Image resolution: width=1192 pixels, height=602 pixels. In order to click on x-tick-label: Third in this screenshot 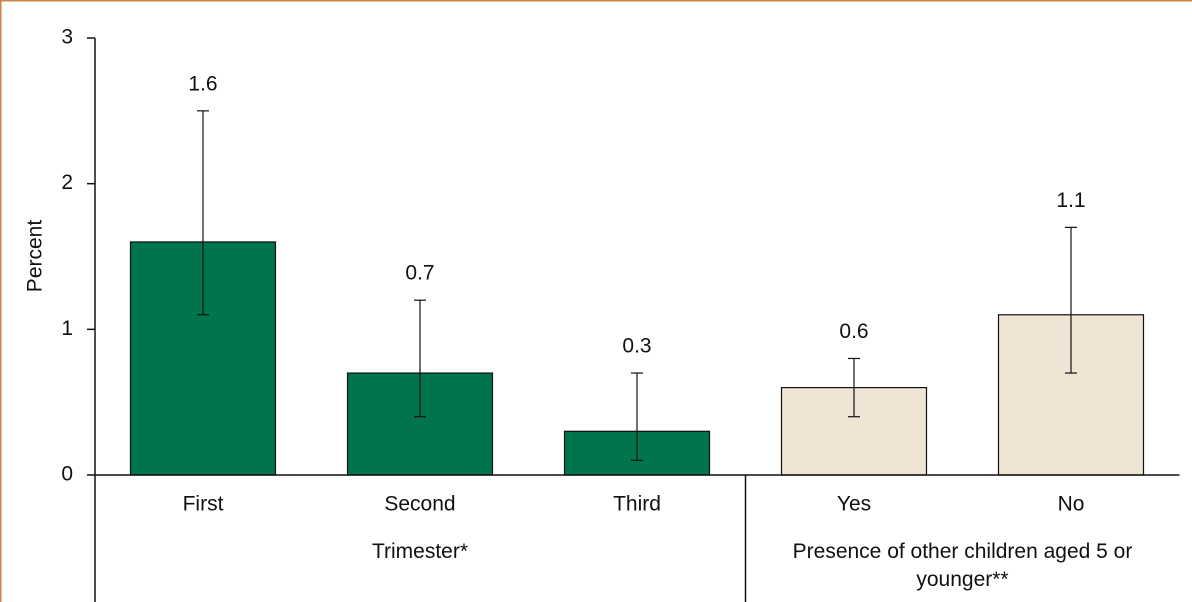, I will do `click(637, 504)`.